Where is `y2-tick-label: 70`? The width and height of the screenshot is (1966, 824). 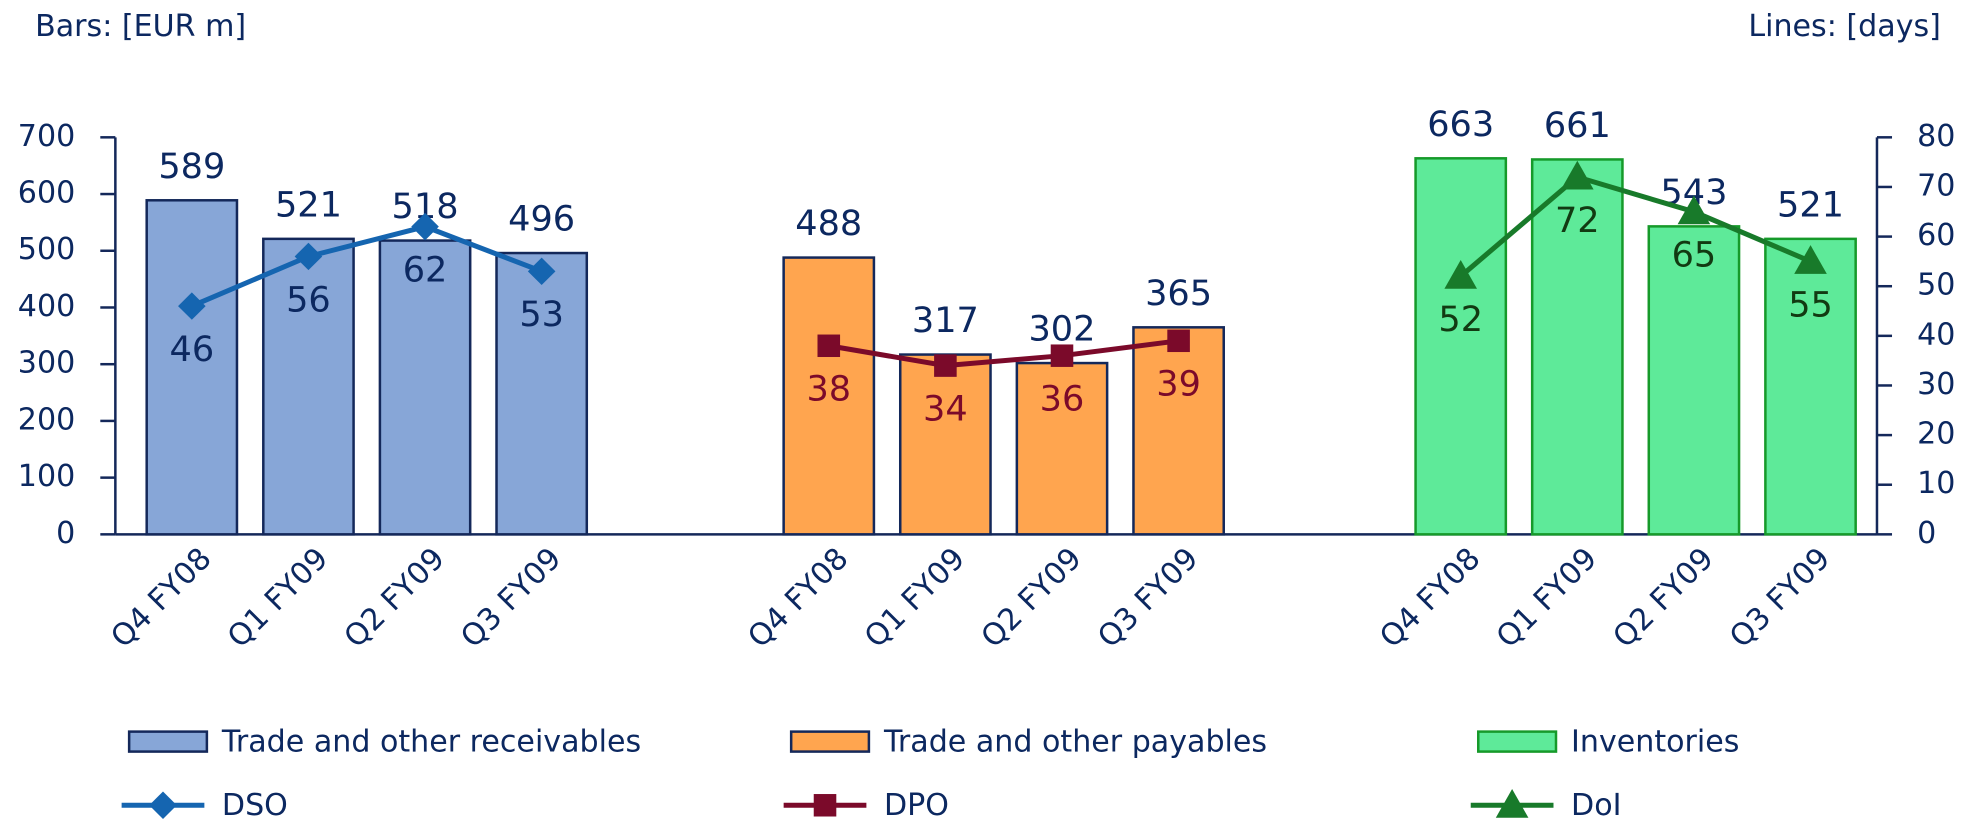 y2-tick-label: 70 is located at coordinates (1936, 186).